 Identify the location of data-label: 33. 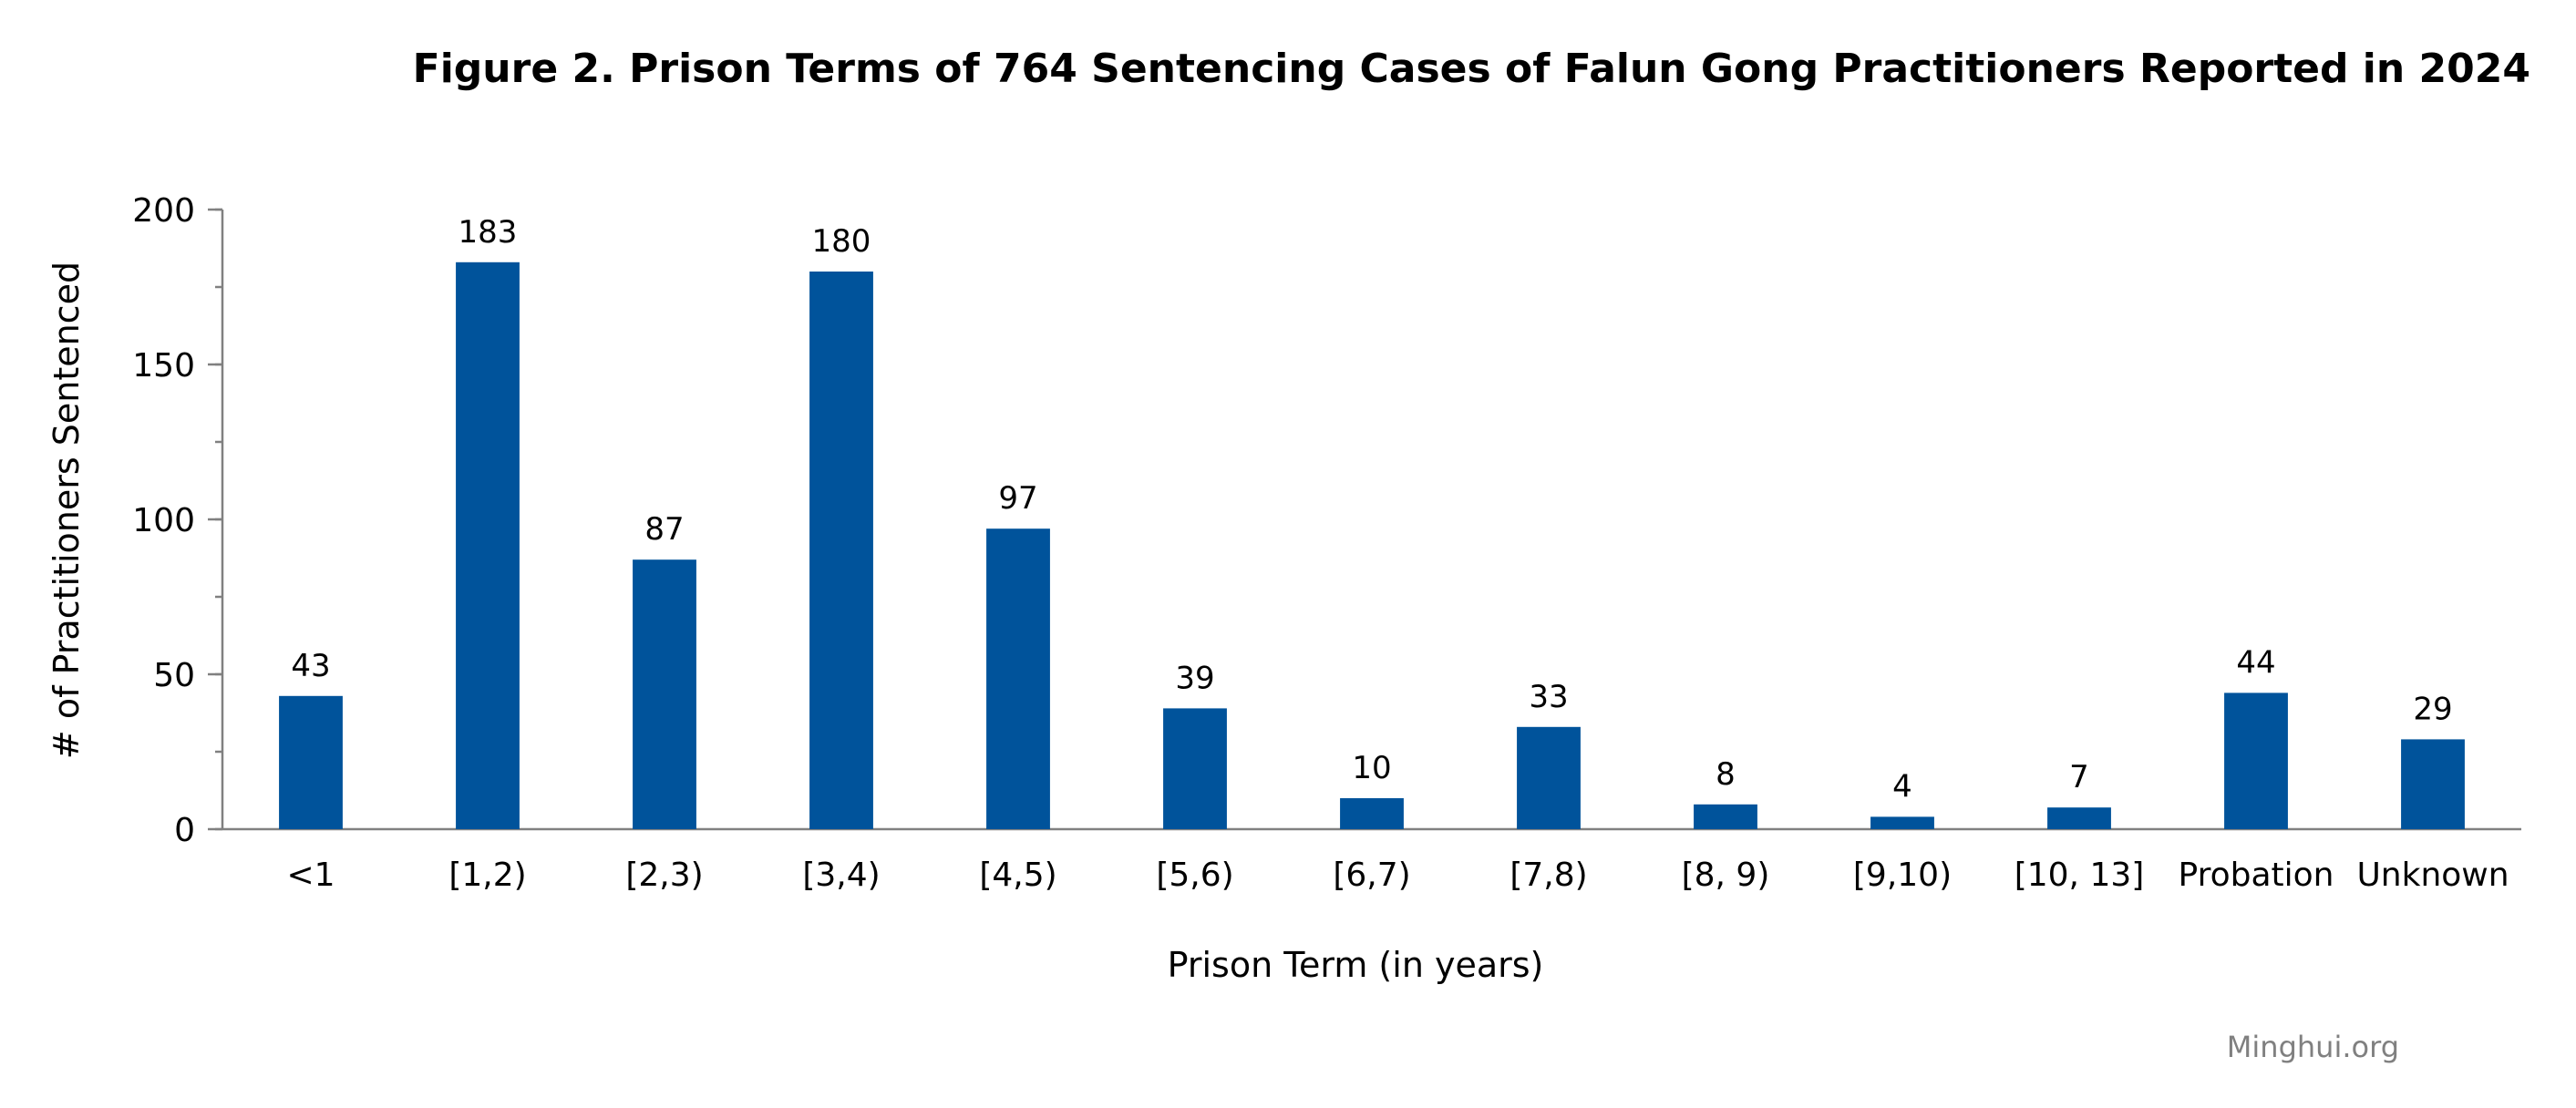
(1548, 697).